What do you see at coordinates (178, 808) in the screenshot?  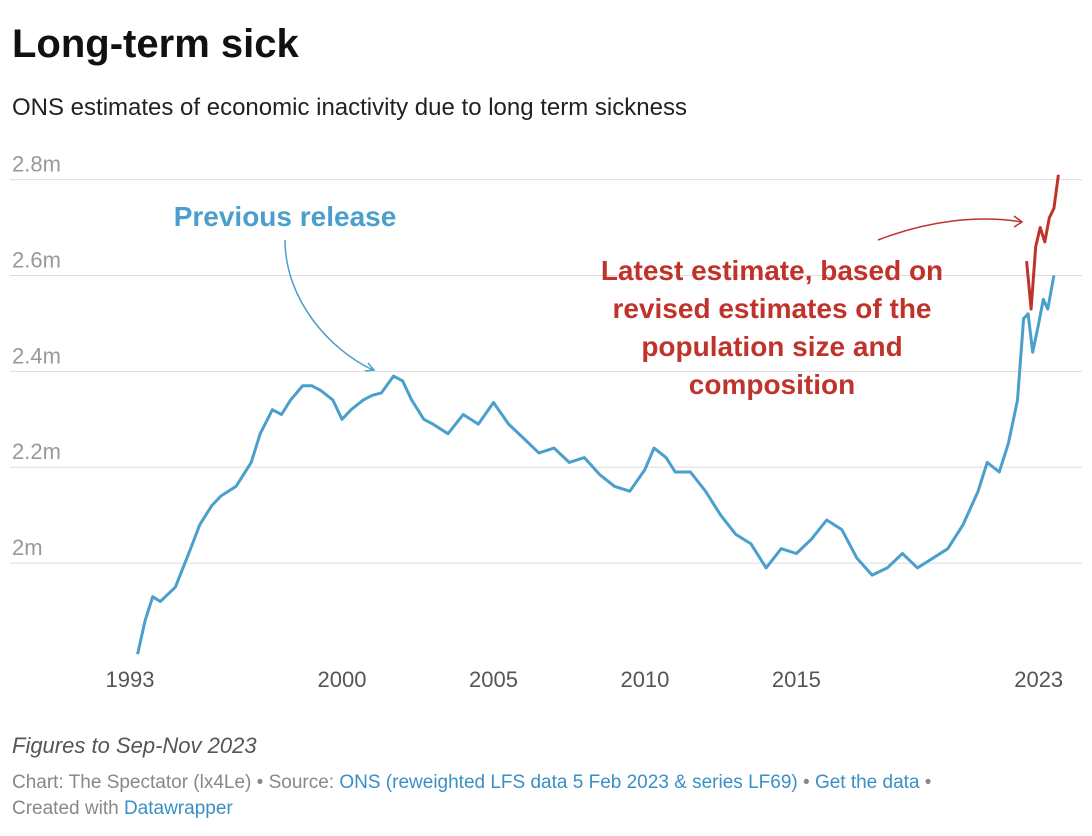 I see `tool-link: Datawrapper` at bounding box center [178, 808].